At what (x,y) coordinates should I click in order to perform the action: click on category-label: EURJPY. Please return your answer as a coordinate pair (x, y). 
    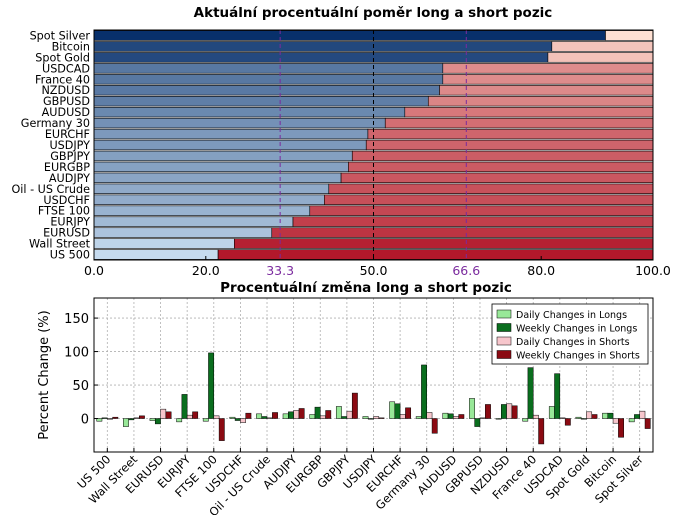
    Looking at the image, I should click on (70, 222).